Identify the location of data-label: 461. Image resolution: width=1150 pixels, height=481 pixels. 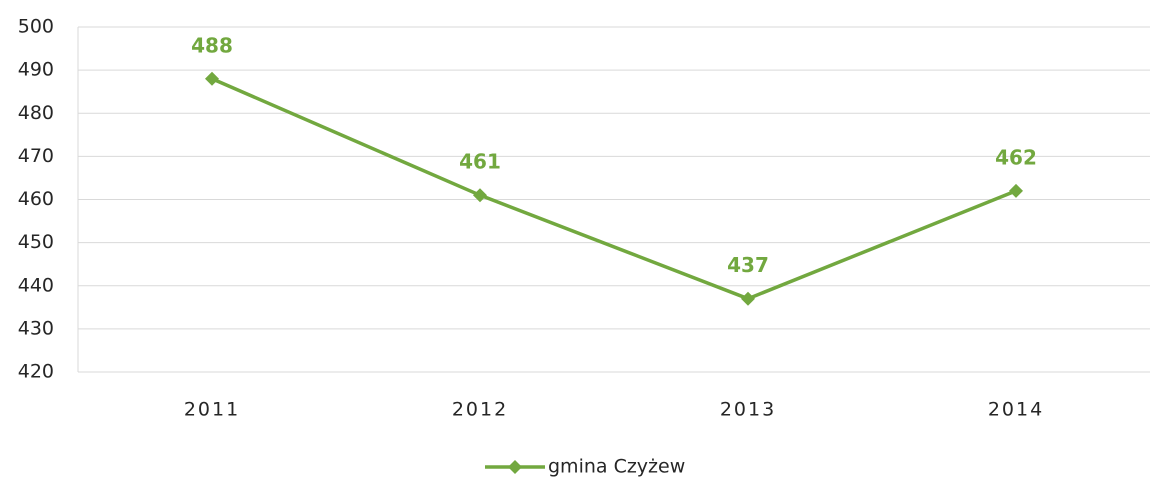
(480, 162).